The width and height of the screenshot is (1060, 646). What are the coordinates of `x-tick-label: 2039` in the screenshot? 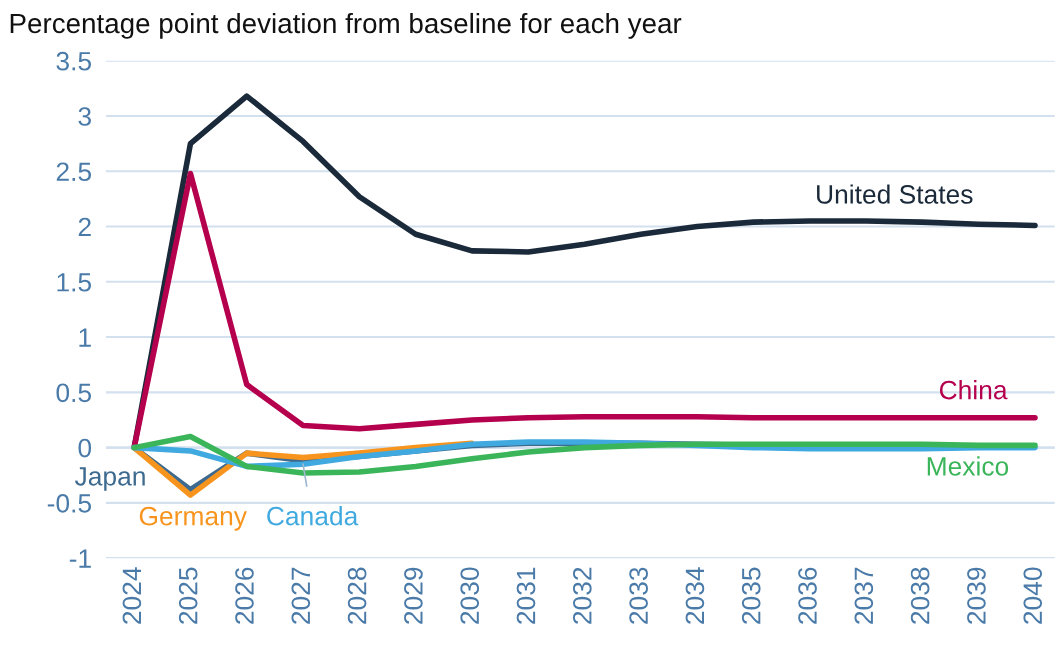 It's located at (976, 595).